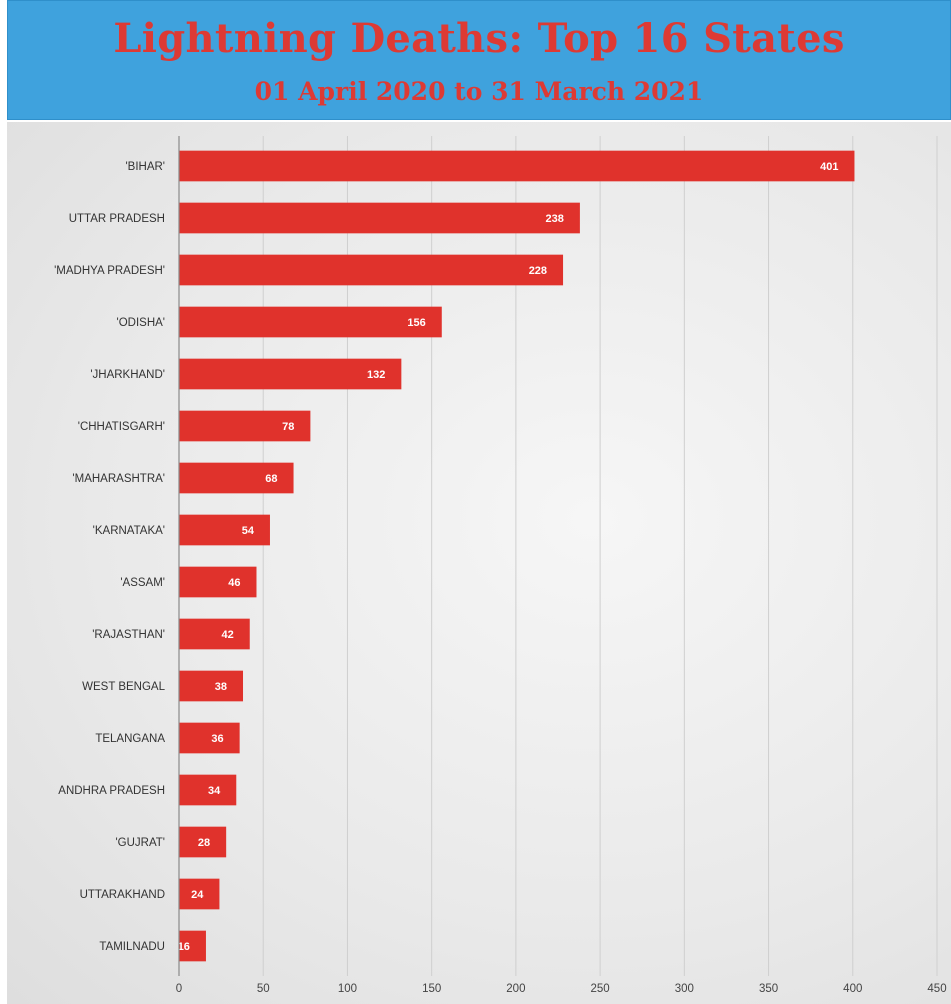 Image resolution: width=951 pixels, height=1004 pixels. What do you see at coordinates (140, 843) in the screenshot?
I see `category-label: 'GUJRAT'` at bounding box center [140, 843].